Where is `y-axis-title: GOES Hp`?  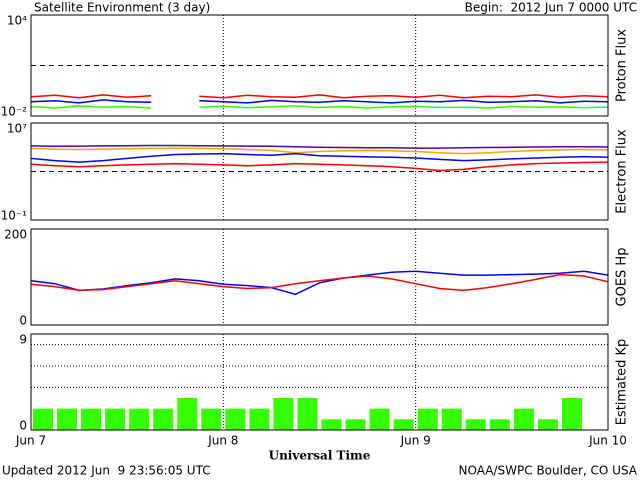 y-axis-title: GOES Hp is located at coordinates (622, 277).